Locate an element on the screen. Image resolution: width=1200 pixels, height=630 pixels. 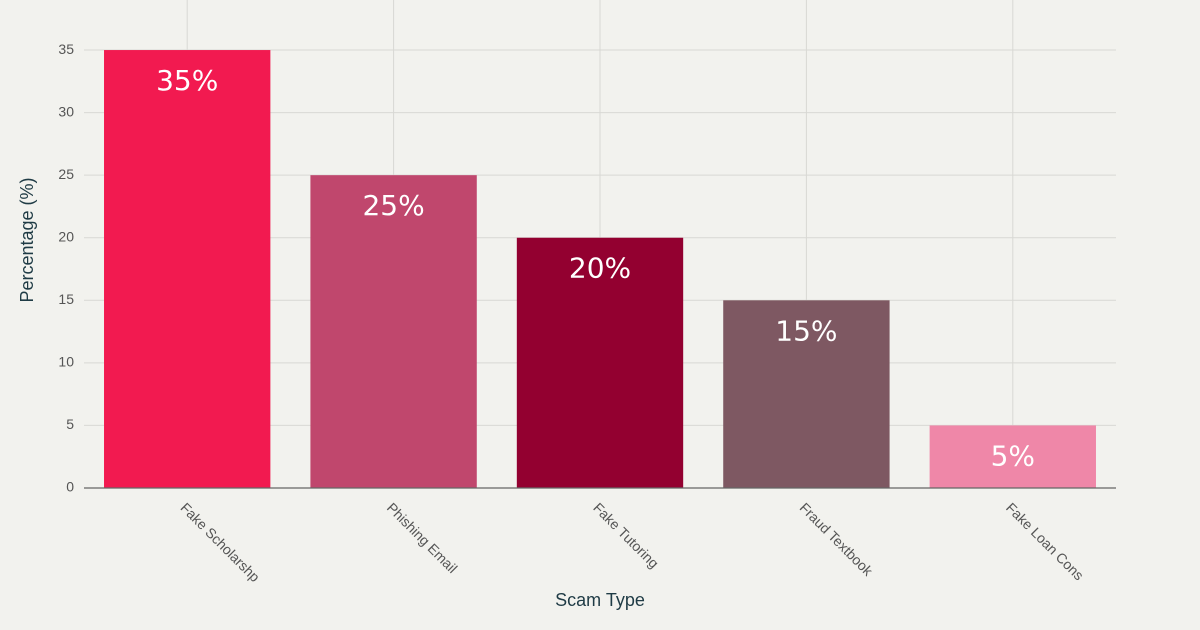
y-tick-label: 0 is located at coordinates (70, 487).